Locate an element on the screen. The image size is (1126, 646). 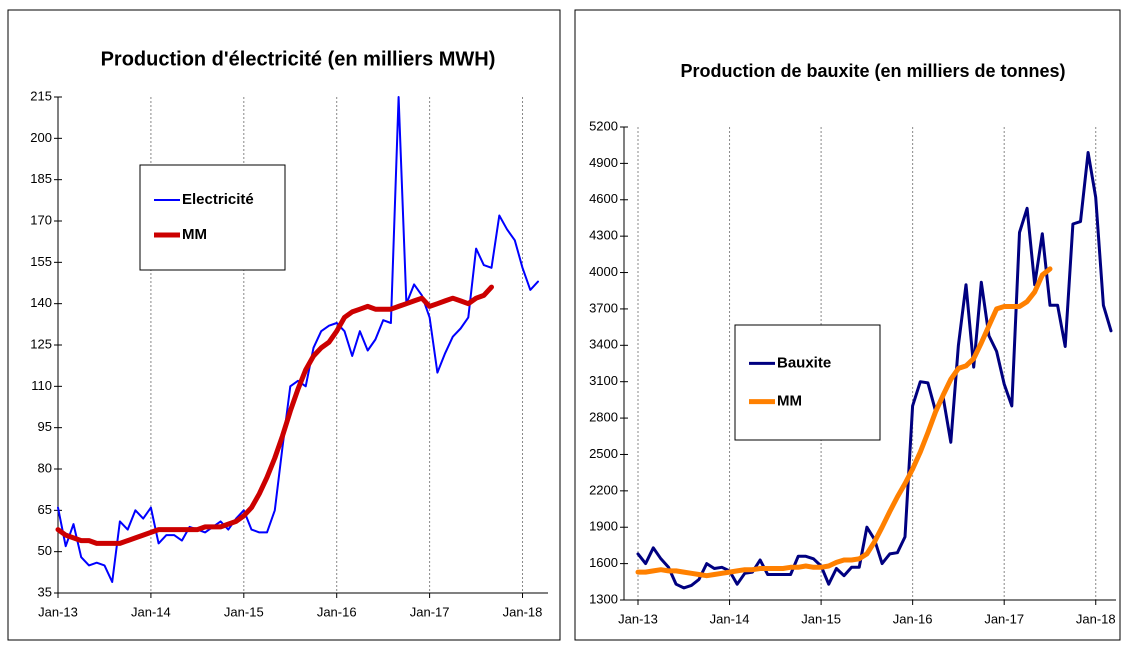
y-tick-label: 3700 is located at coordinates (603, 307).